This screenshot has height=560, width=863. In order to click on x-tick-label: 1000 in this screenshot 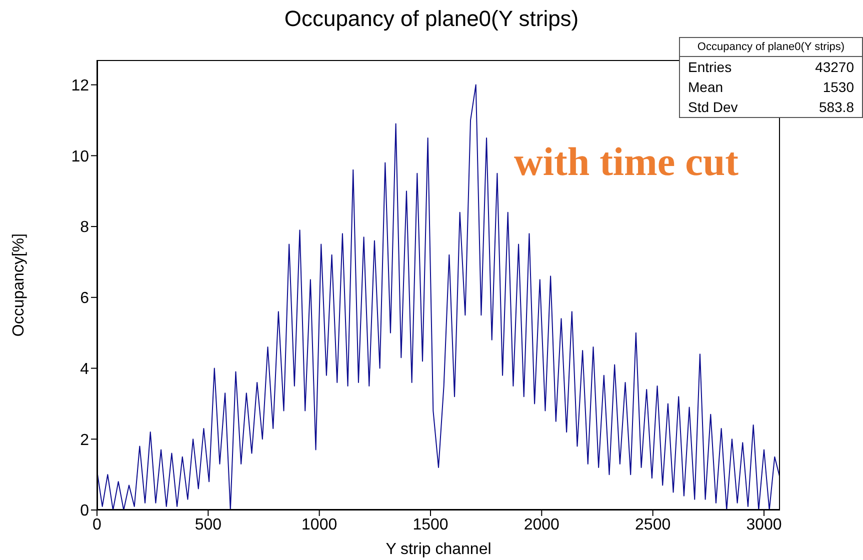, I will do `click(320, 525)`.